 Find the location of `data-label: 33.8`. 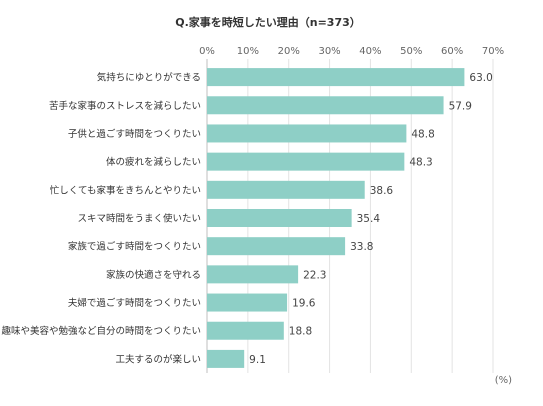

data-label: 33.8 is located at coordinates (361, 247).